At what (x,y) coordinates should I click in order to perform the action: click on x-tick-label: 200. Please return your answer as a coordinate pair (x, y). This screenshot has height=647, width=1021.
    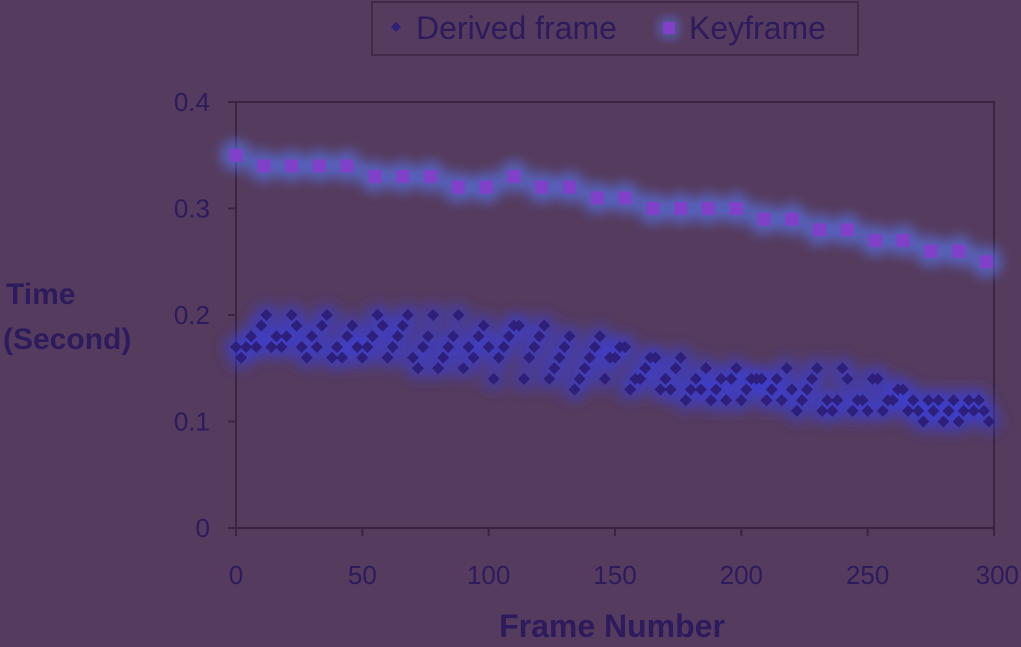
    Looking at the image, I should click on (741, 575).